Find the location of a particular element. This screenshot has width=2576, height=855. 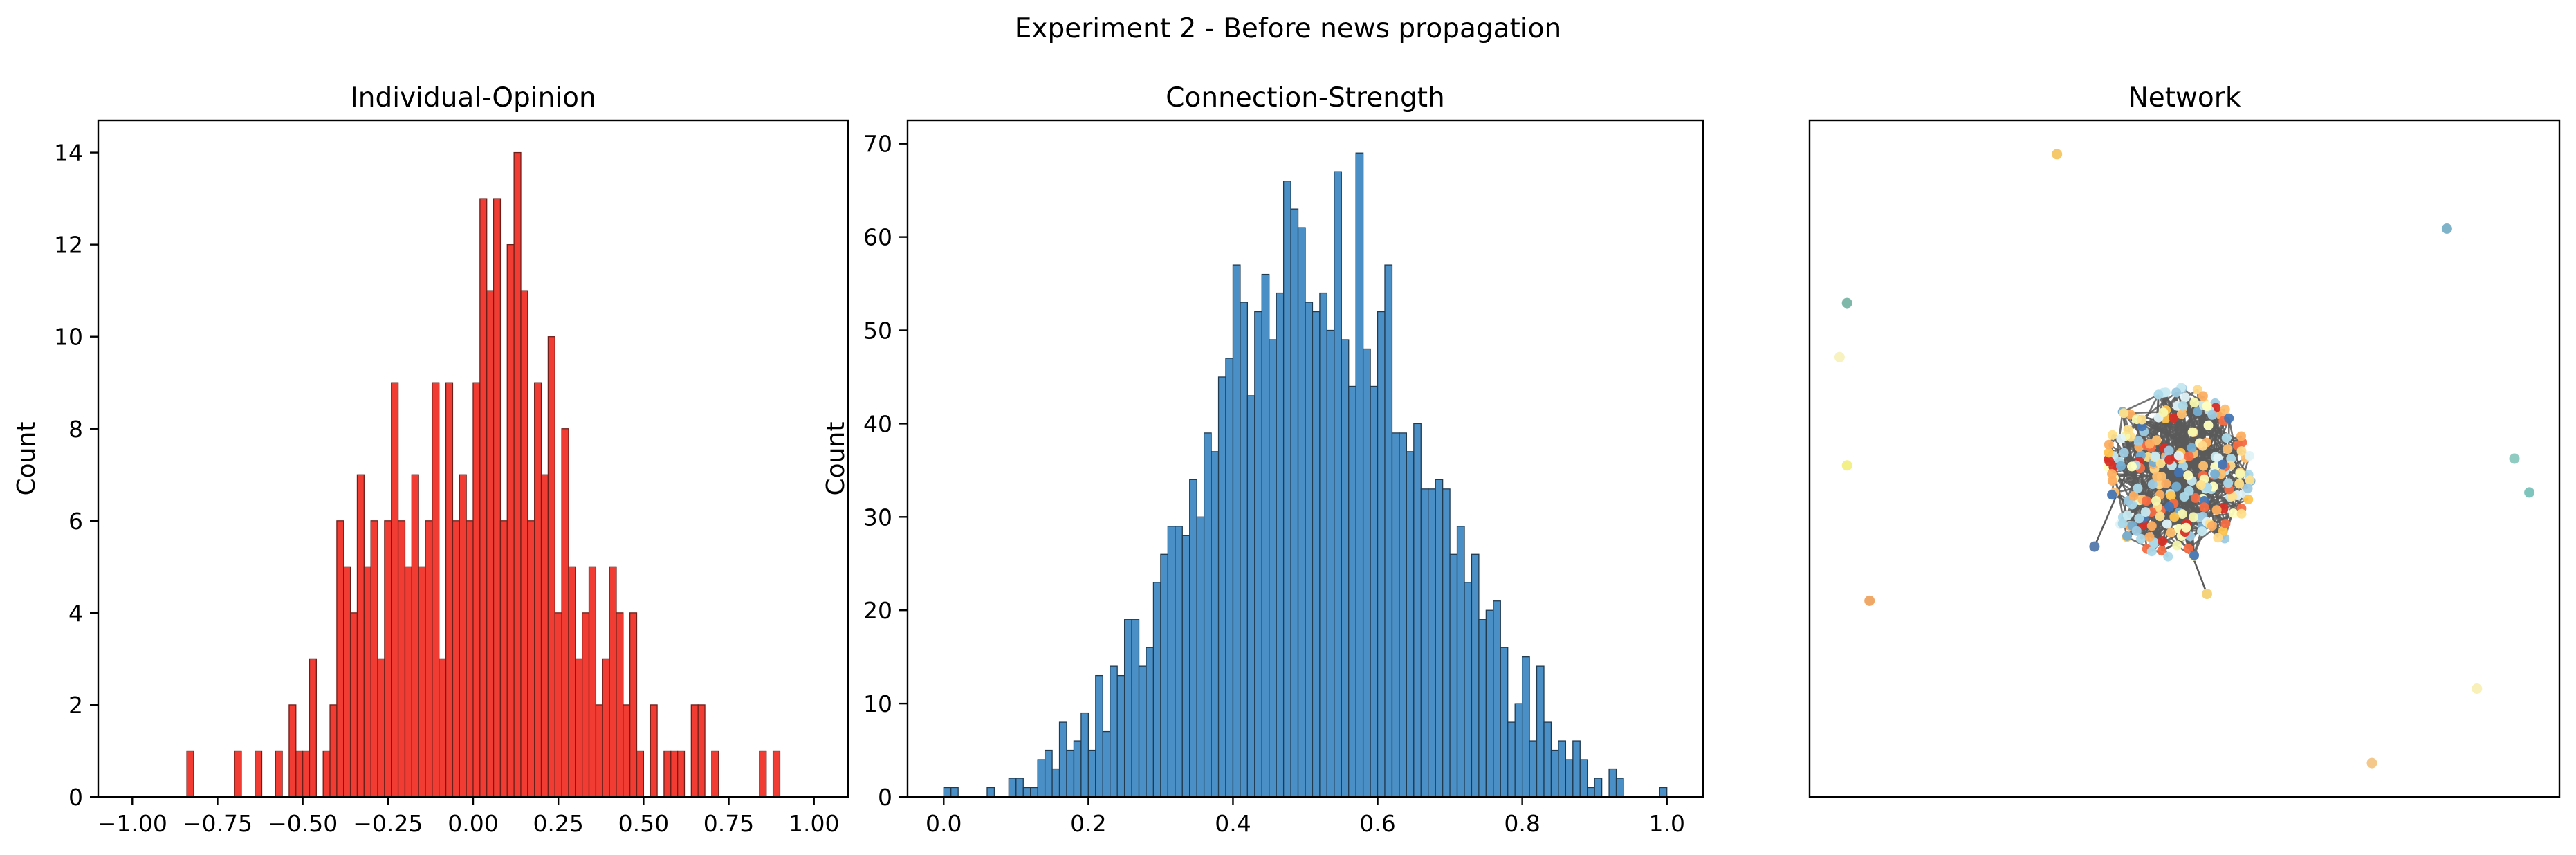

y-tick-label: 70 is located at coordinates (877, 145).